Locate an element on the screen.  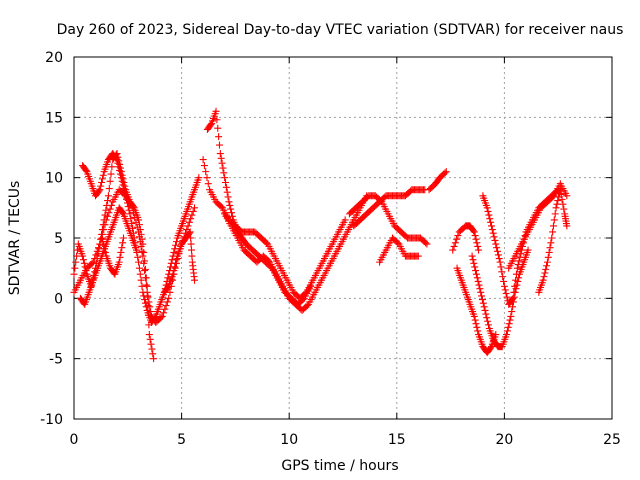
data-point-track-h is located at coordinates (426, 243).